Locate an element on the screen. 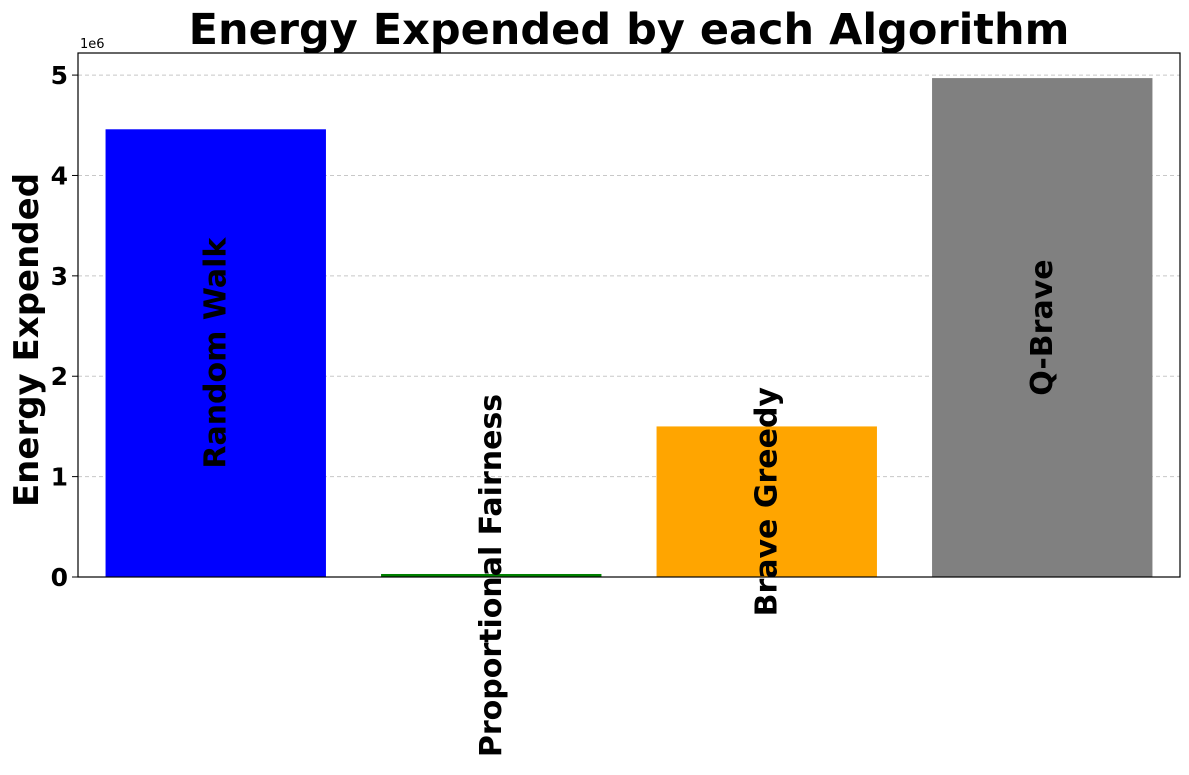  y-tick-label: 5 is located at coordinates (59, 75).